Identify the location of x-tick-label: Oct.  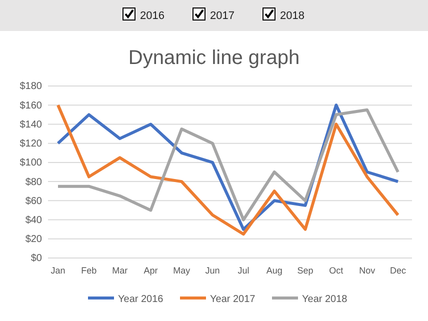
(336, 270).